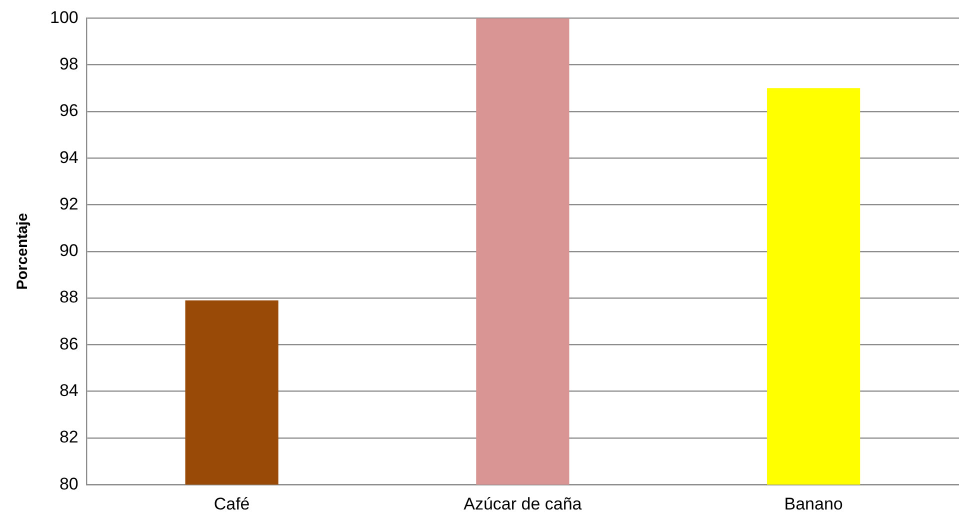 This screenshot has height=525, width=959. What do you see at coordinates (68, 204) in the screenshot?
I see `y-tick-label: 92` at bounding box center [68, 204].